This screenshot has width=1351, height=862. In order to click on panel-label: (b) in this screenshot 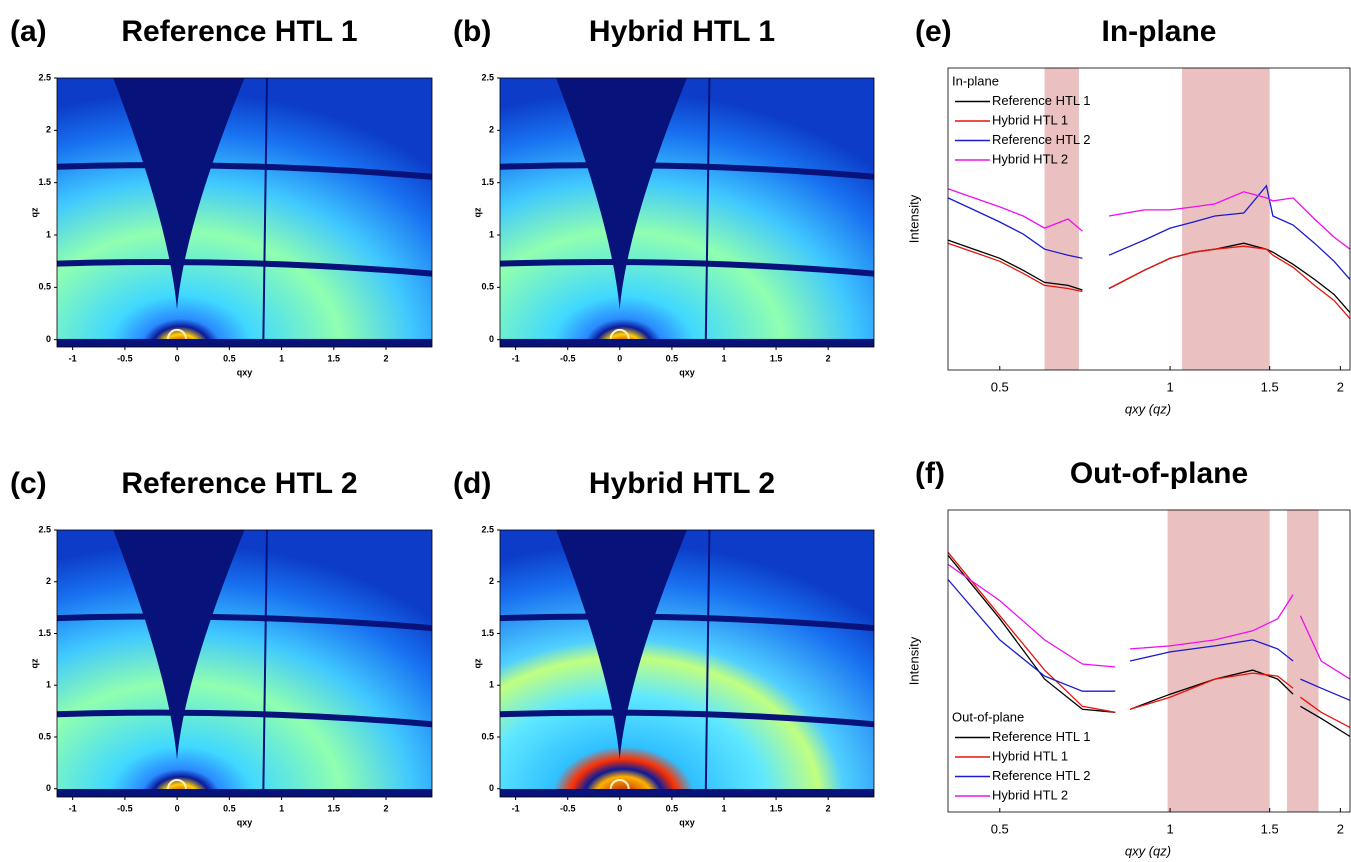, I will do `click(472, 31)`.